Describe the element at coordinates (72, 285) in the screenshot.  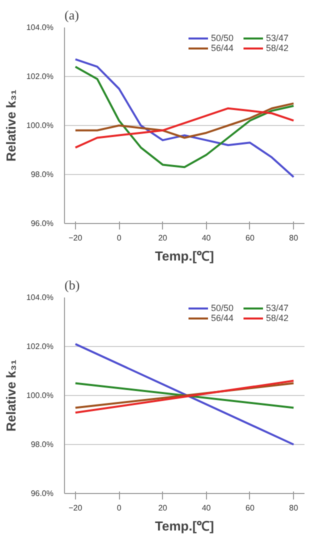
I see `text: (b)` at that location.